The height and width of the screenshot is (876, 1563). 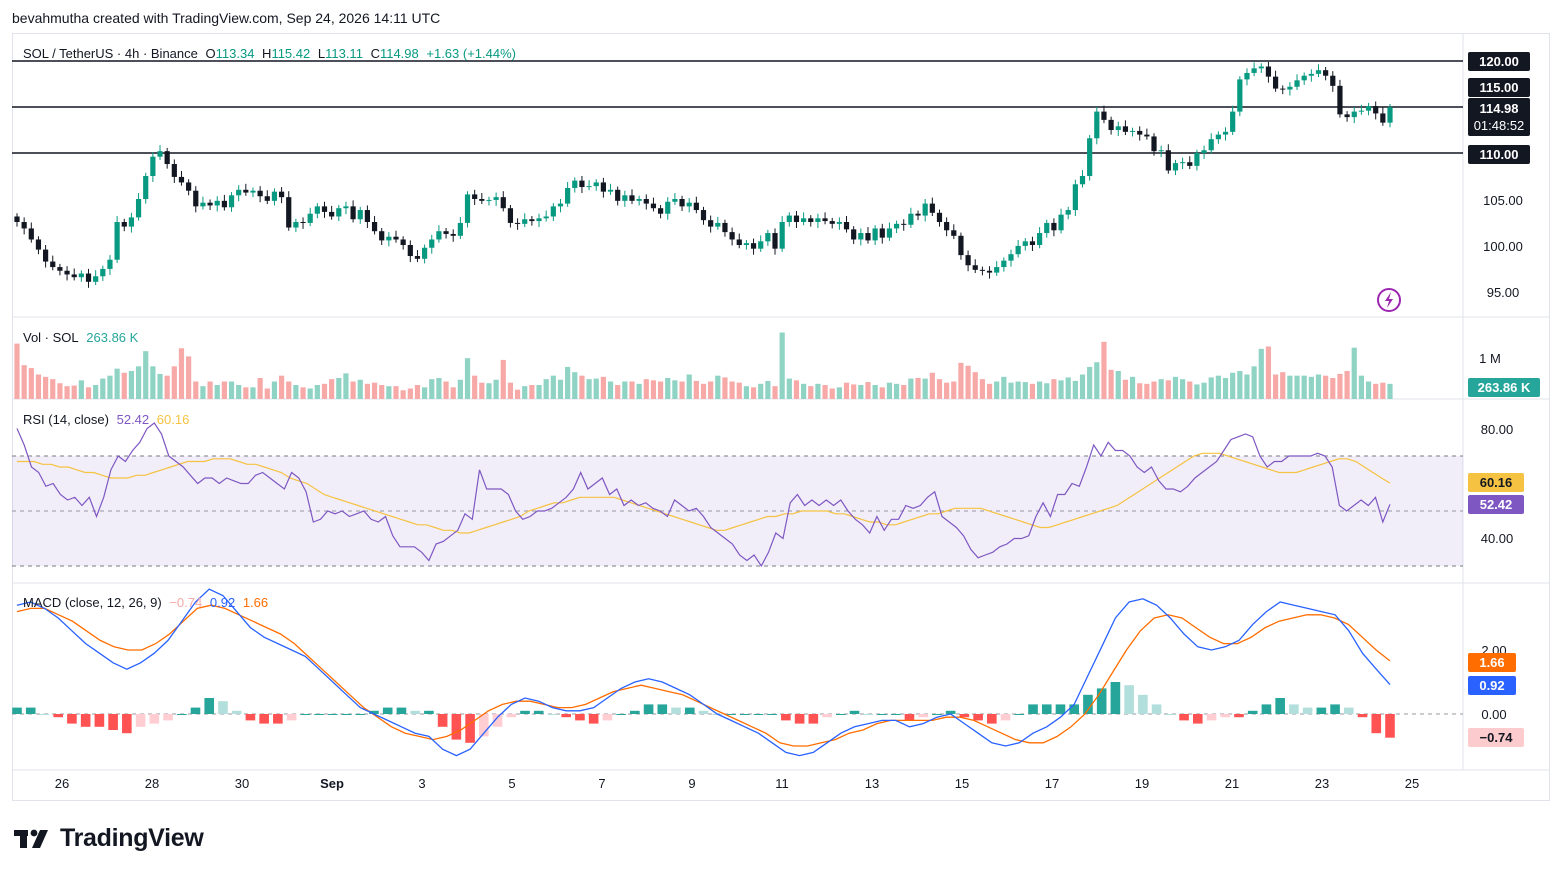 I want to click on volume-label: Vol · SOL, so click(x=51, y=337).